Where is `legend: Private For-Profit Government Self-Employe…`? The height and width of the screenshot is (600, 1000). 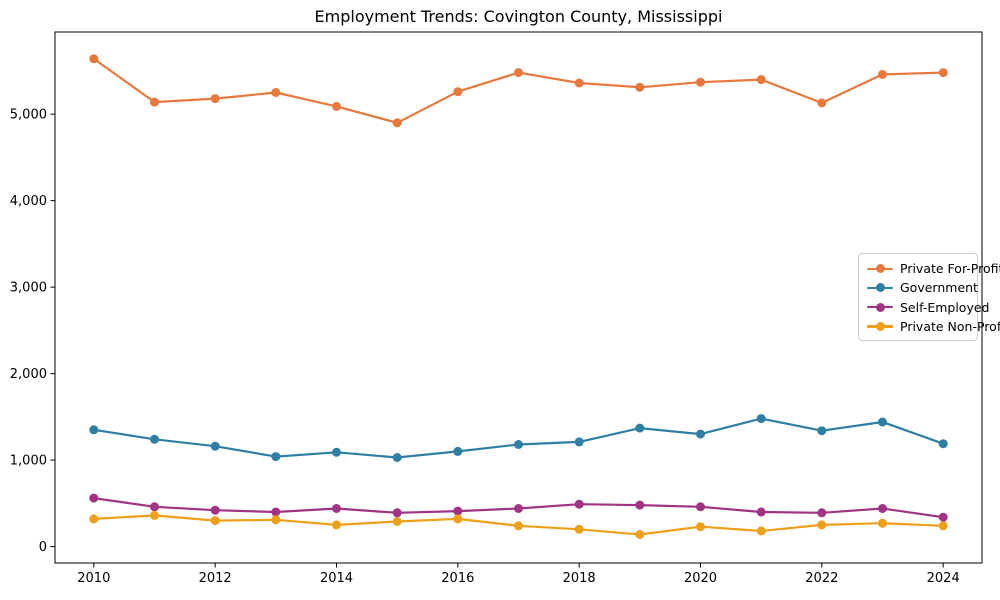 legend: Private For-Profit Government Self-Employe… is located at coordinates (929, 297).